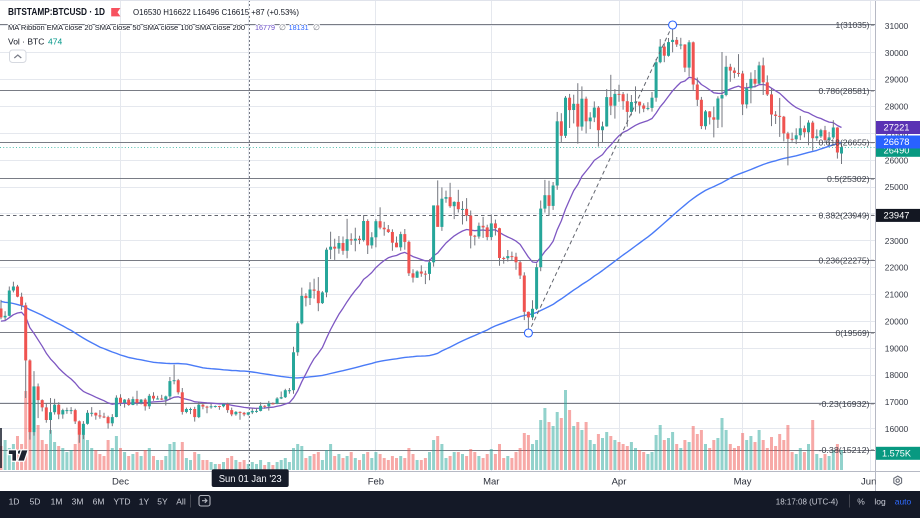 The height and width of the screenshot is (518, 920). Describe the element at coordinates (844, 450) in the screenshot. I see `svg-text: -0.38(15212)` at that location.